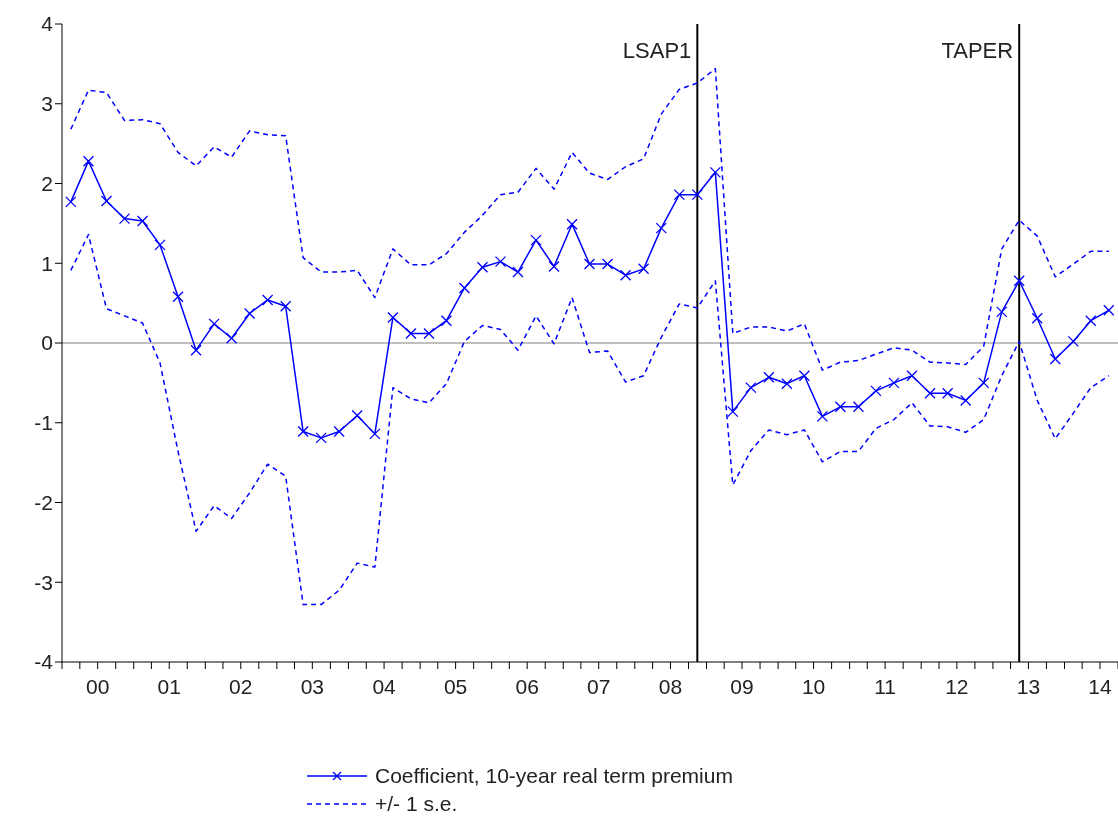 This screenshot has width=1118, height=825. Describe the element at coordinates (241, 686) in the screenshot. I see `x-tick-label: 02` at that location.